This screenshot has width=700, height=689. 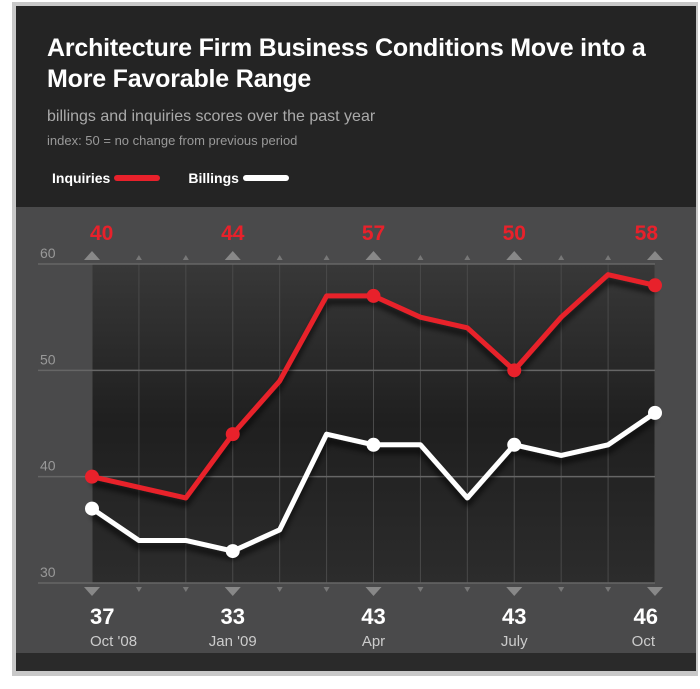 What do you see at coordinates (233, 233) in the screenshot?
I see `top-value-label: 44` at bounding box center [233, 233].